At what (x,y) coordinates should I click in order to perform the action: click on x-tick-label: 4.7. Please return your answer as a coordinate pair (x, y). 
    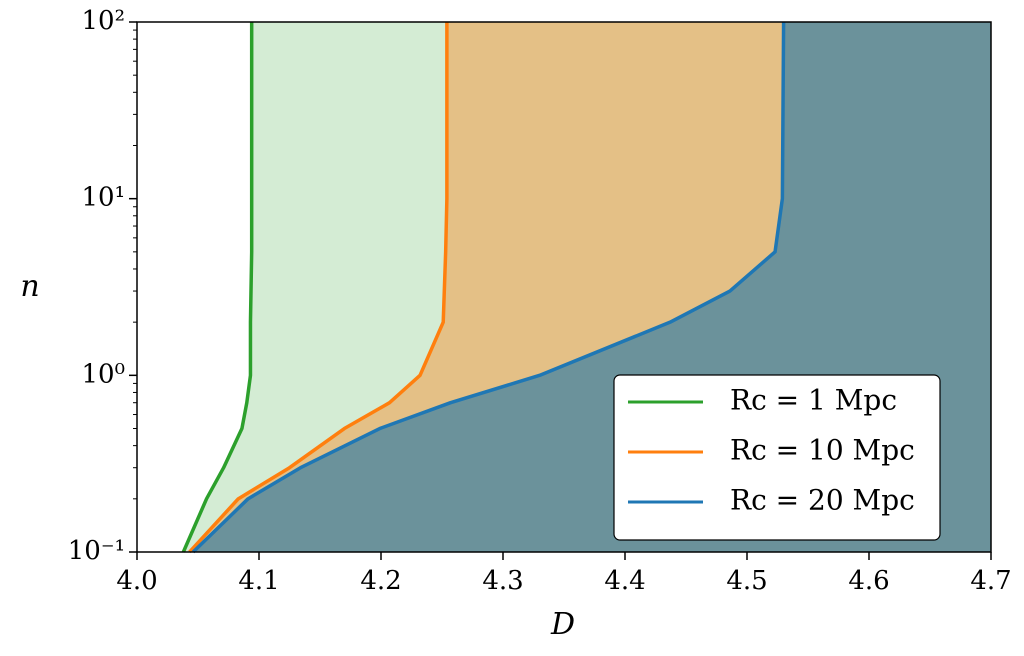
    Looking at the image, I should click on (990, 581).